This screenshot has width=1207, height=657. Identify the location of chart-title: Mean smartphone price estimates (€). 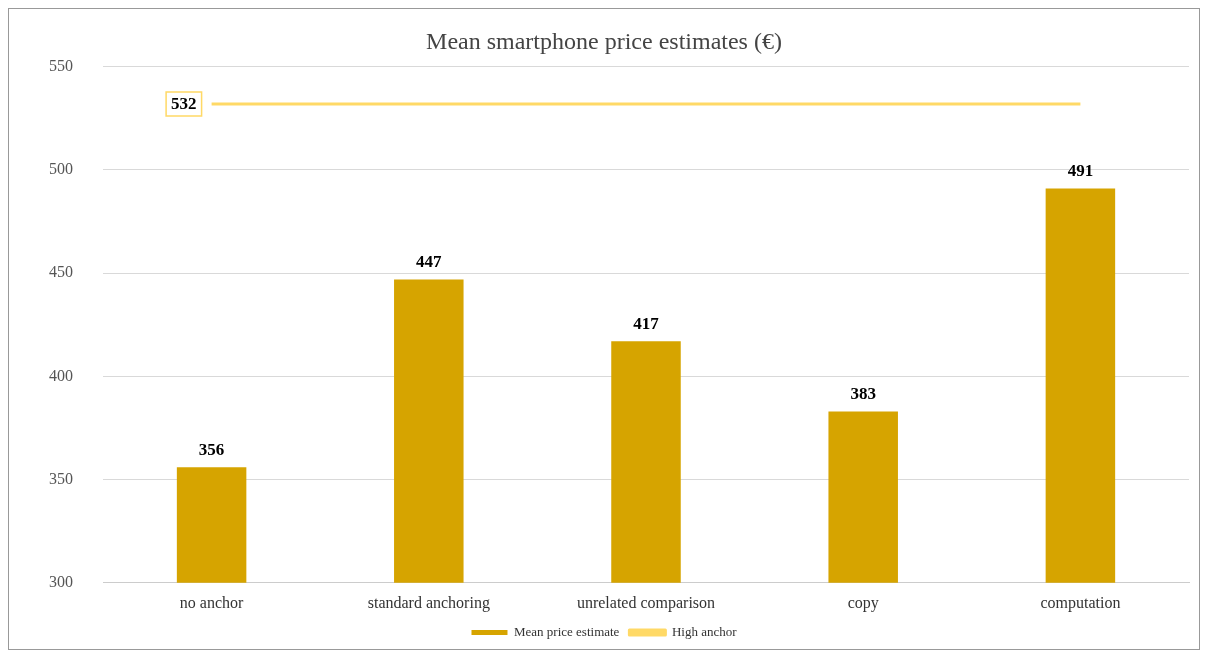
(604, 40).